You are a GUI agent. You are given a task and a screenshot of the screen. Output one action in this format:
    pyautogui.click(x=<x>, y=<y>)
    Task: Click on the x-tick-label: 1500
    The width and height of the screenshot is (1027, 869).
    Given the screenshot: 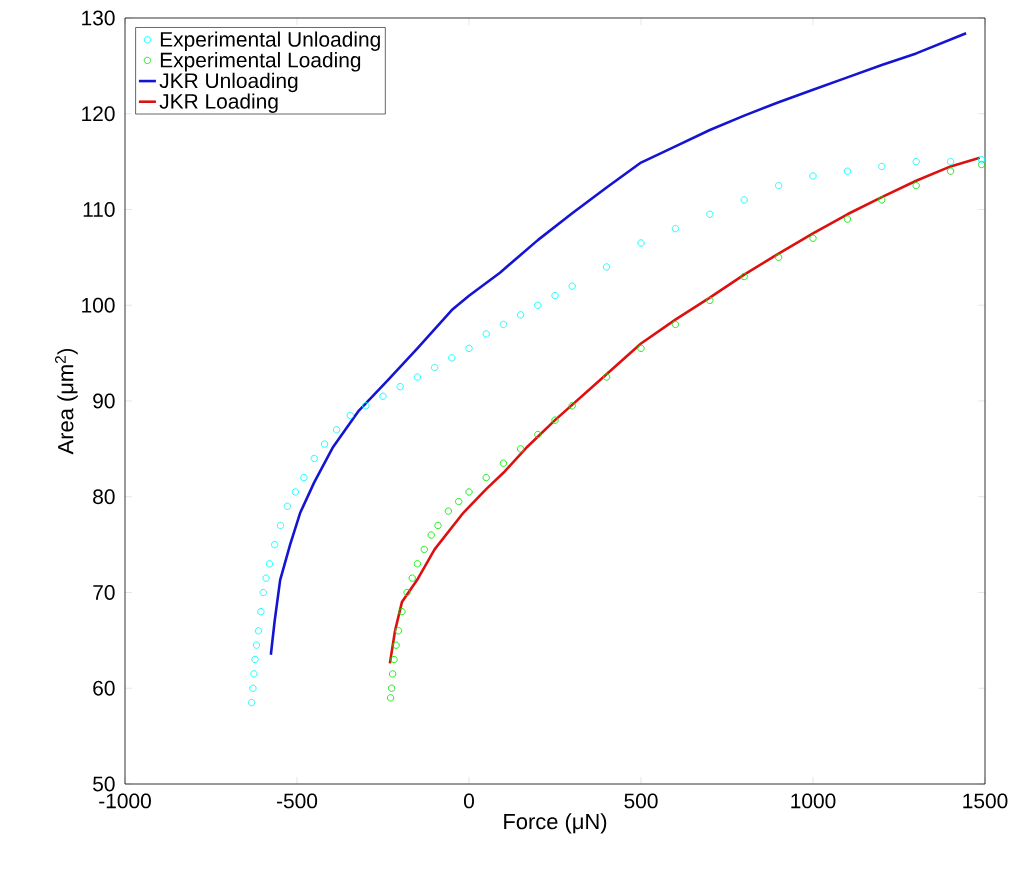 What is the action you would take?
    pyautogui.click(x=985, y=801)
    